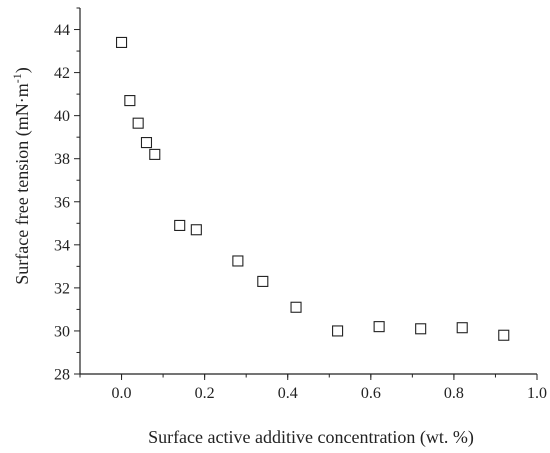 The width and height of the screenshot is (550, 453). I want to click on x-tick-label: 1.0, so click(537, 393).